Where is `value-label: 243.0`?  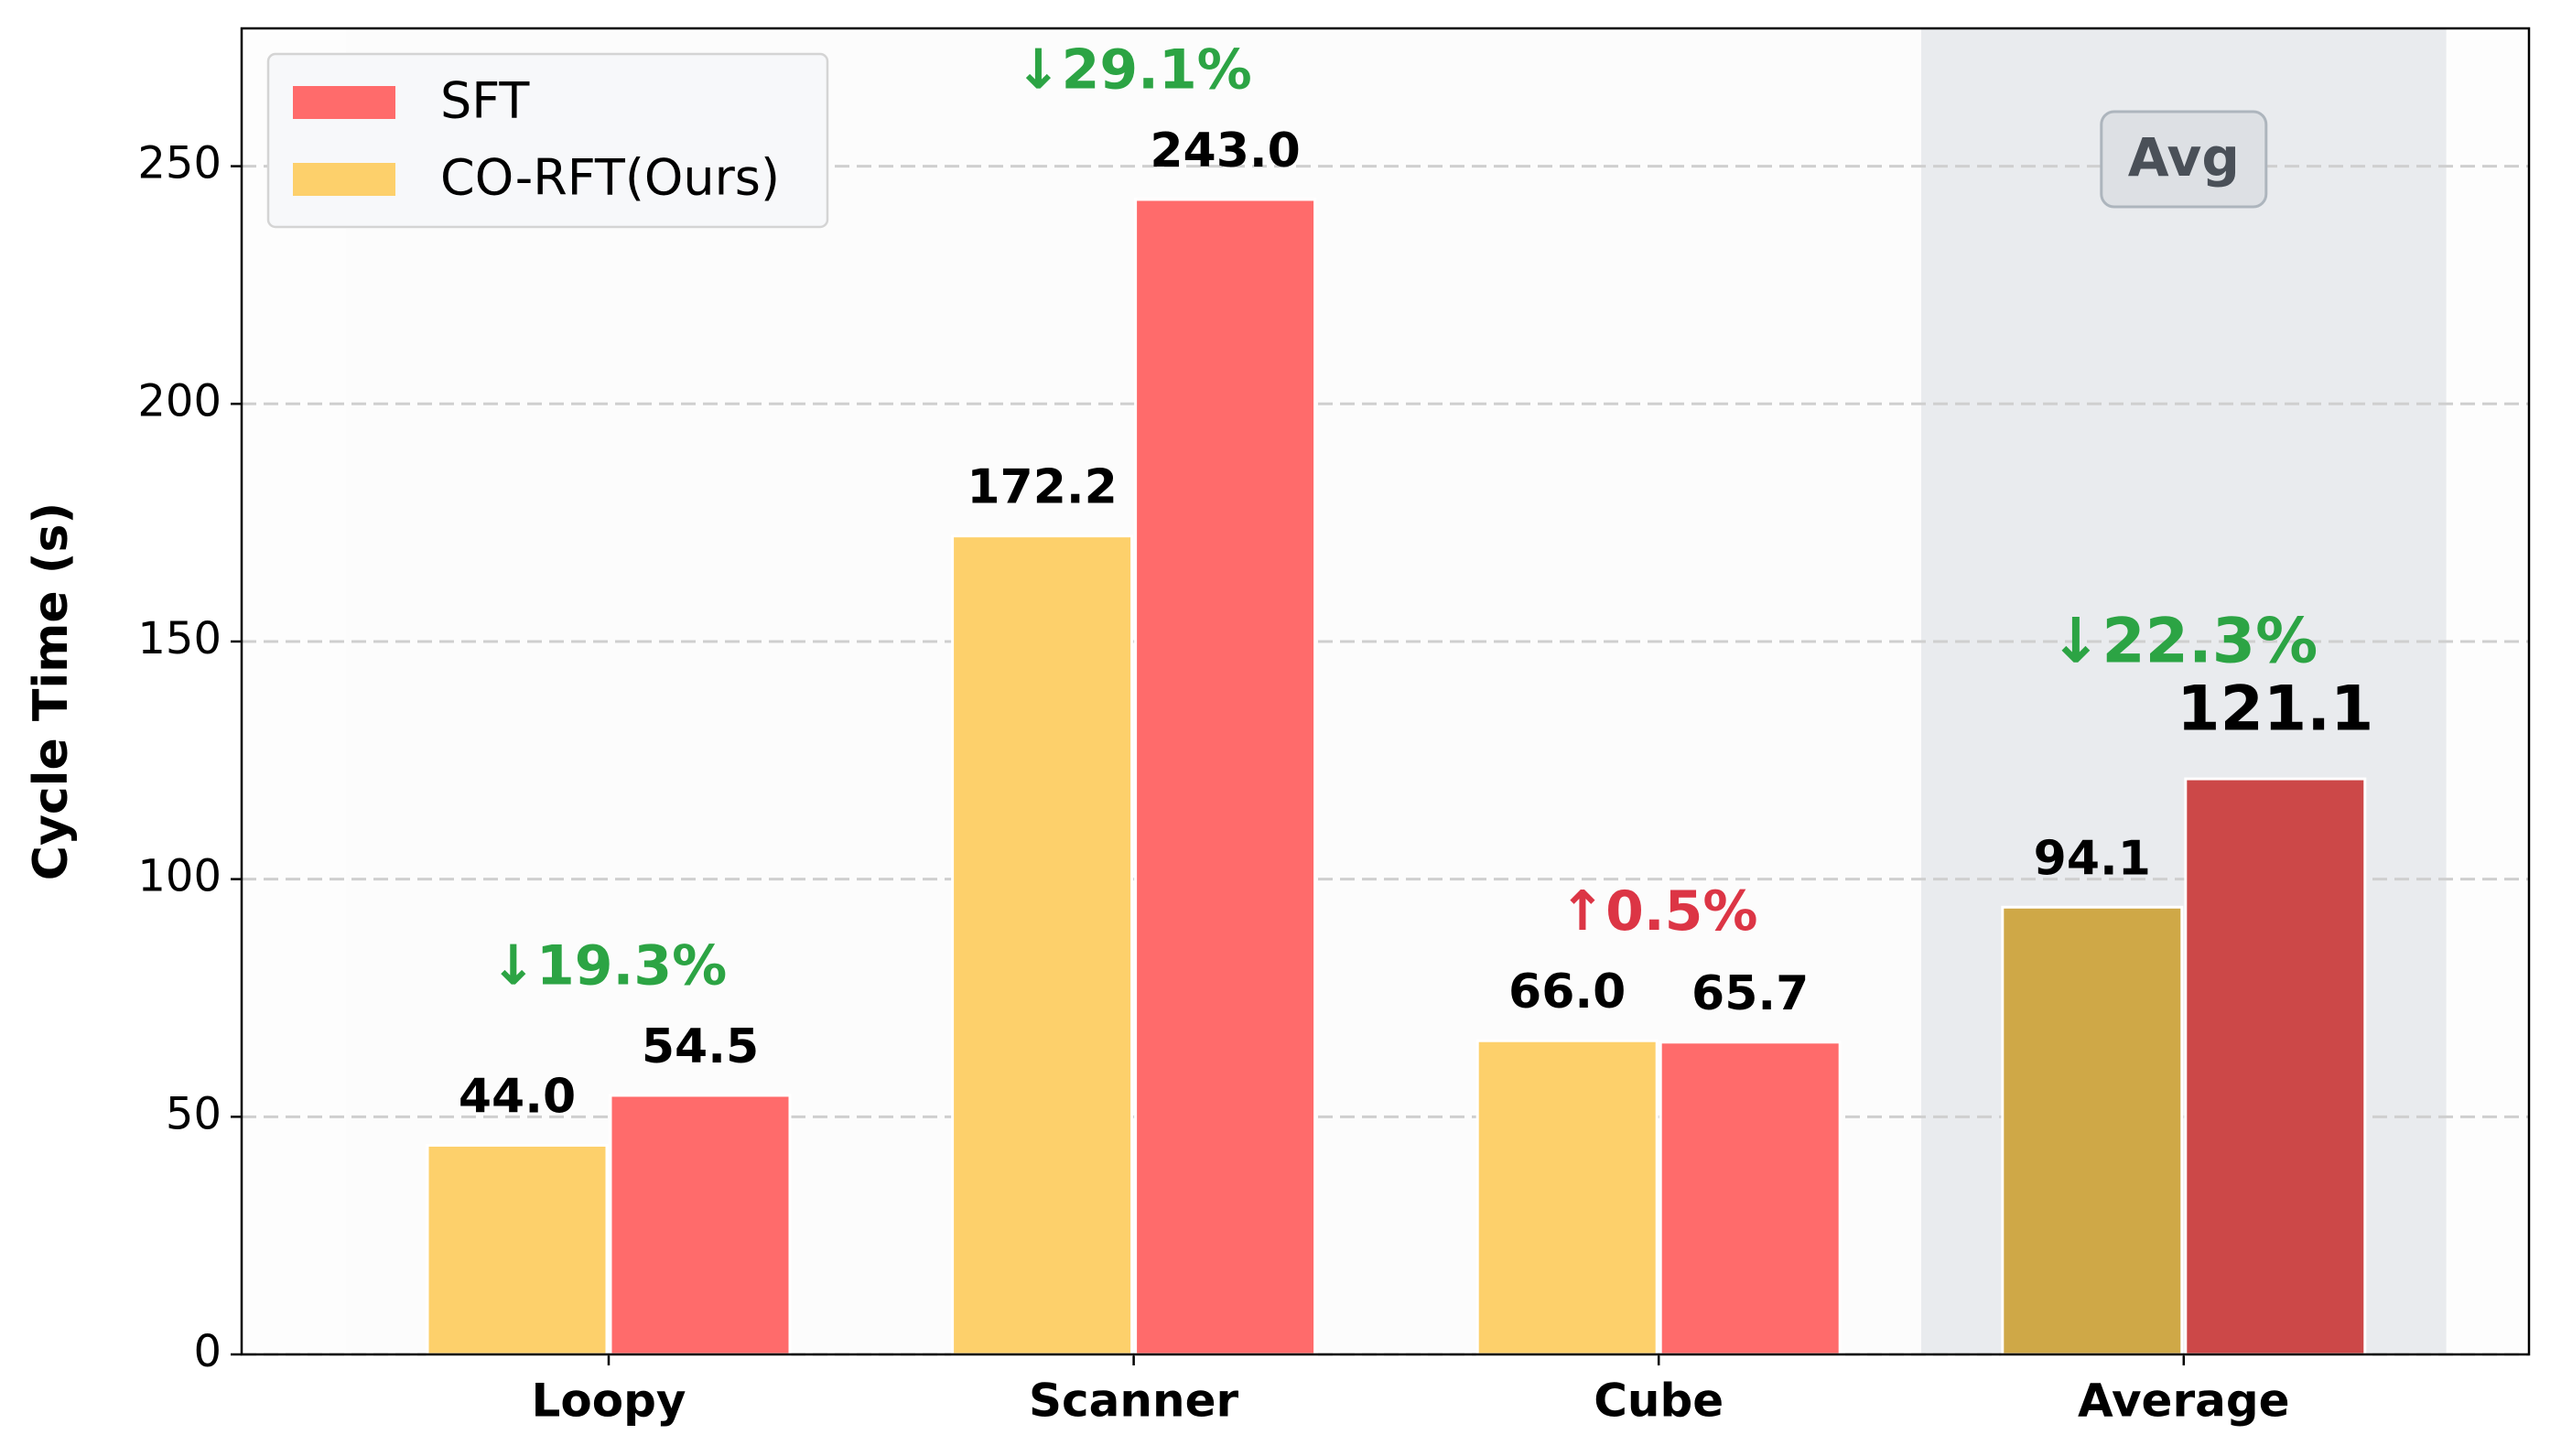 value-label: 243.0 is located at coordinates (1225, 151).